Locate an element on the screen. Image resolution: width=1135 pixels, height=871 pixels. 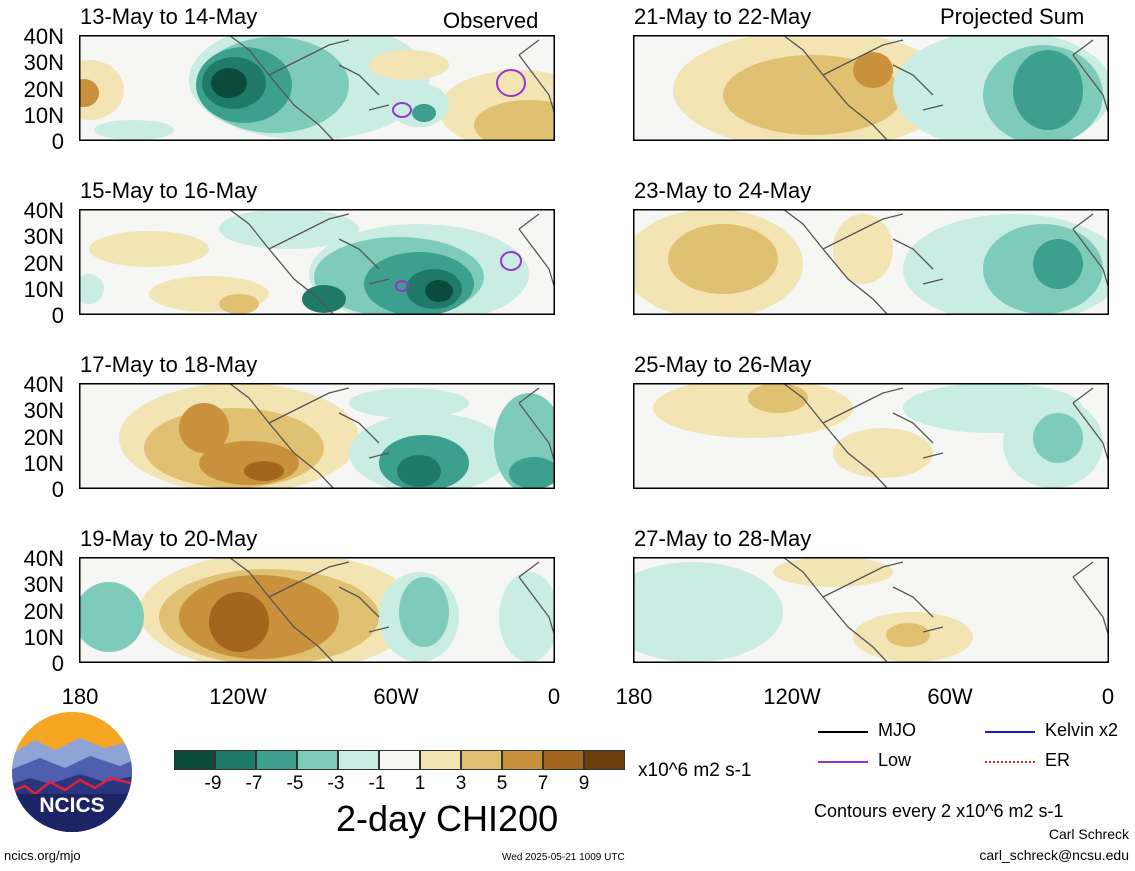
lon-label-180-right: 180 is located at coordinates (634, 696).